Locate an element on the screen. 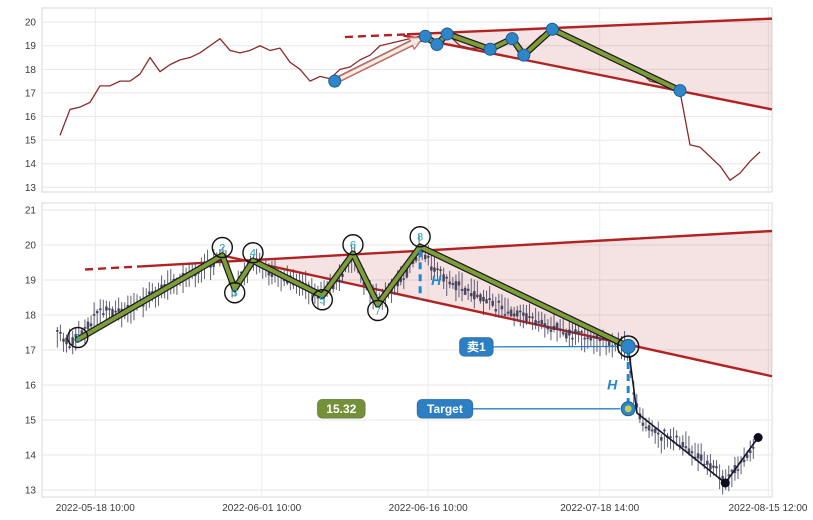  measure-value-badge is located at coordinates (341, 408).